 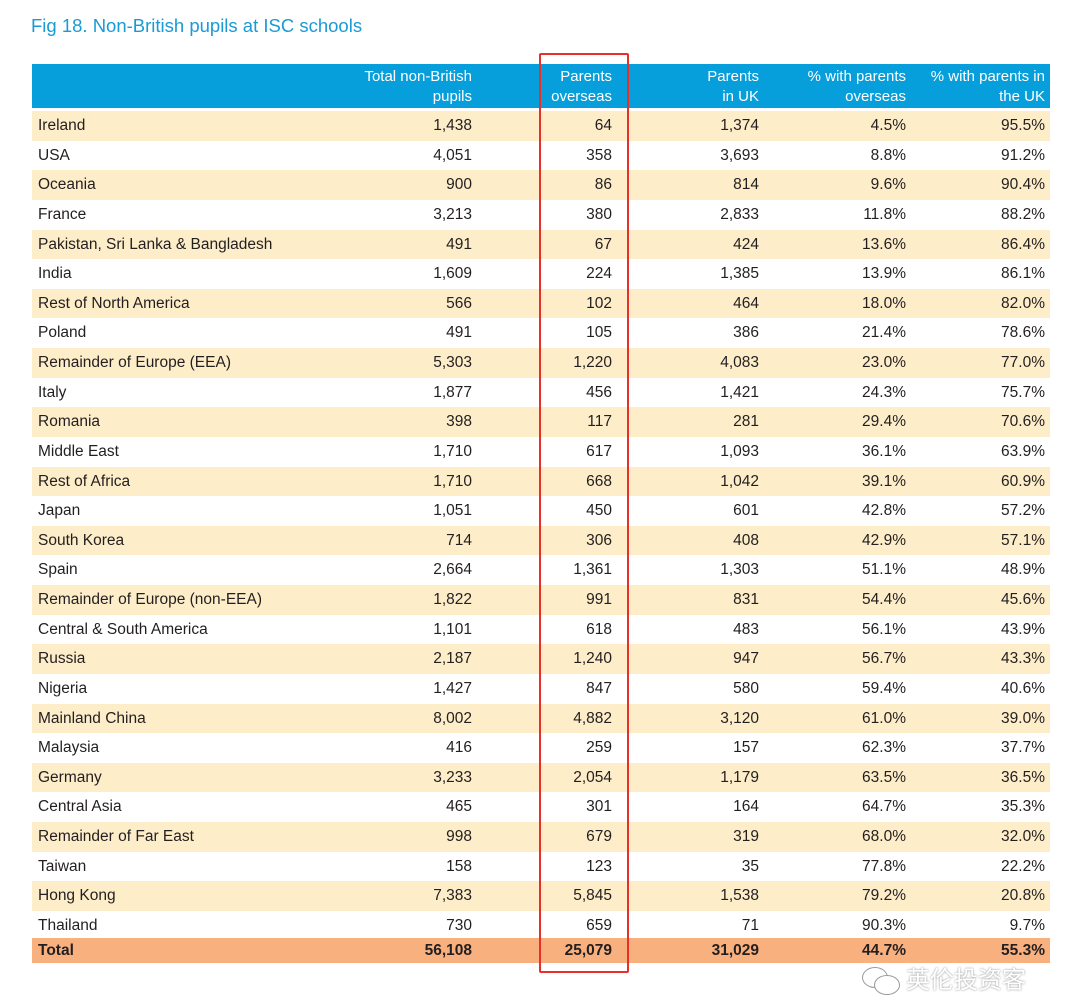 What do you see at coordinates (888, 185) in the screenshot?
I see `cell-pct-overseas: 9.6%` at bounding box center [888, 185].